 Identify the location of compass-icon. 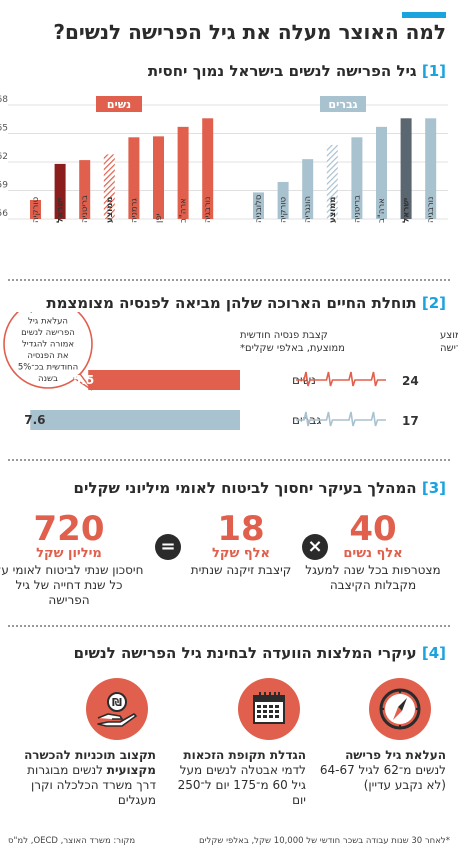
(400, 709).